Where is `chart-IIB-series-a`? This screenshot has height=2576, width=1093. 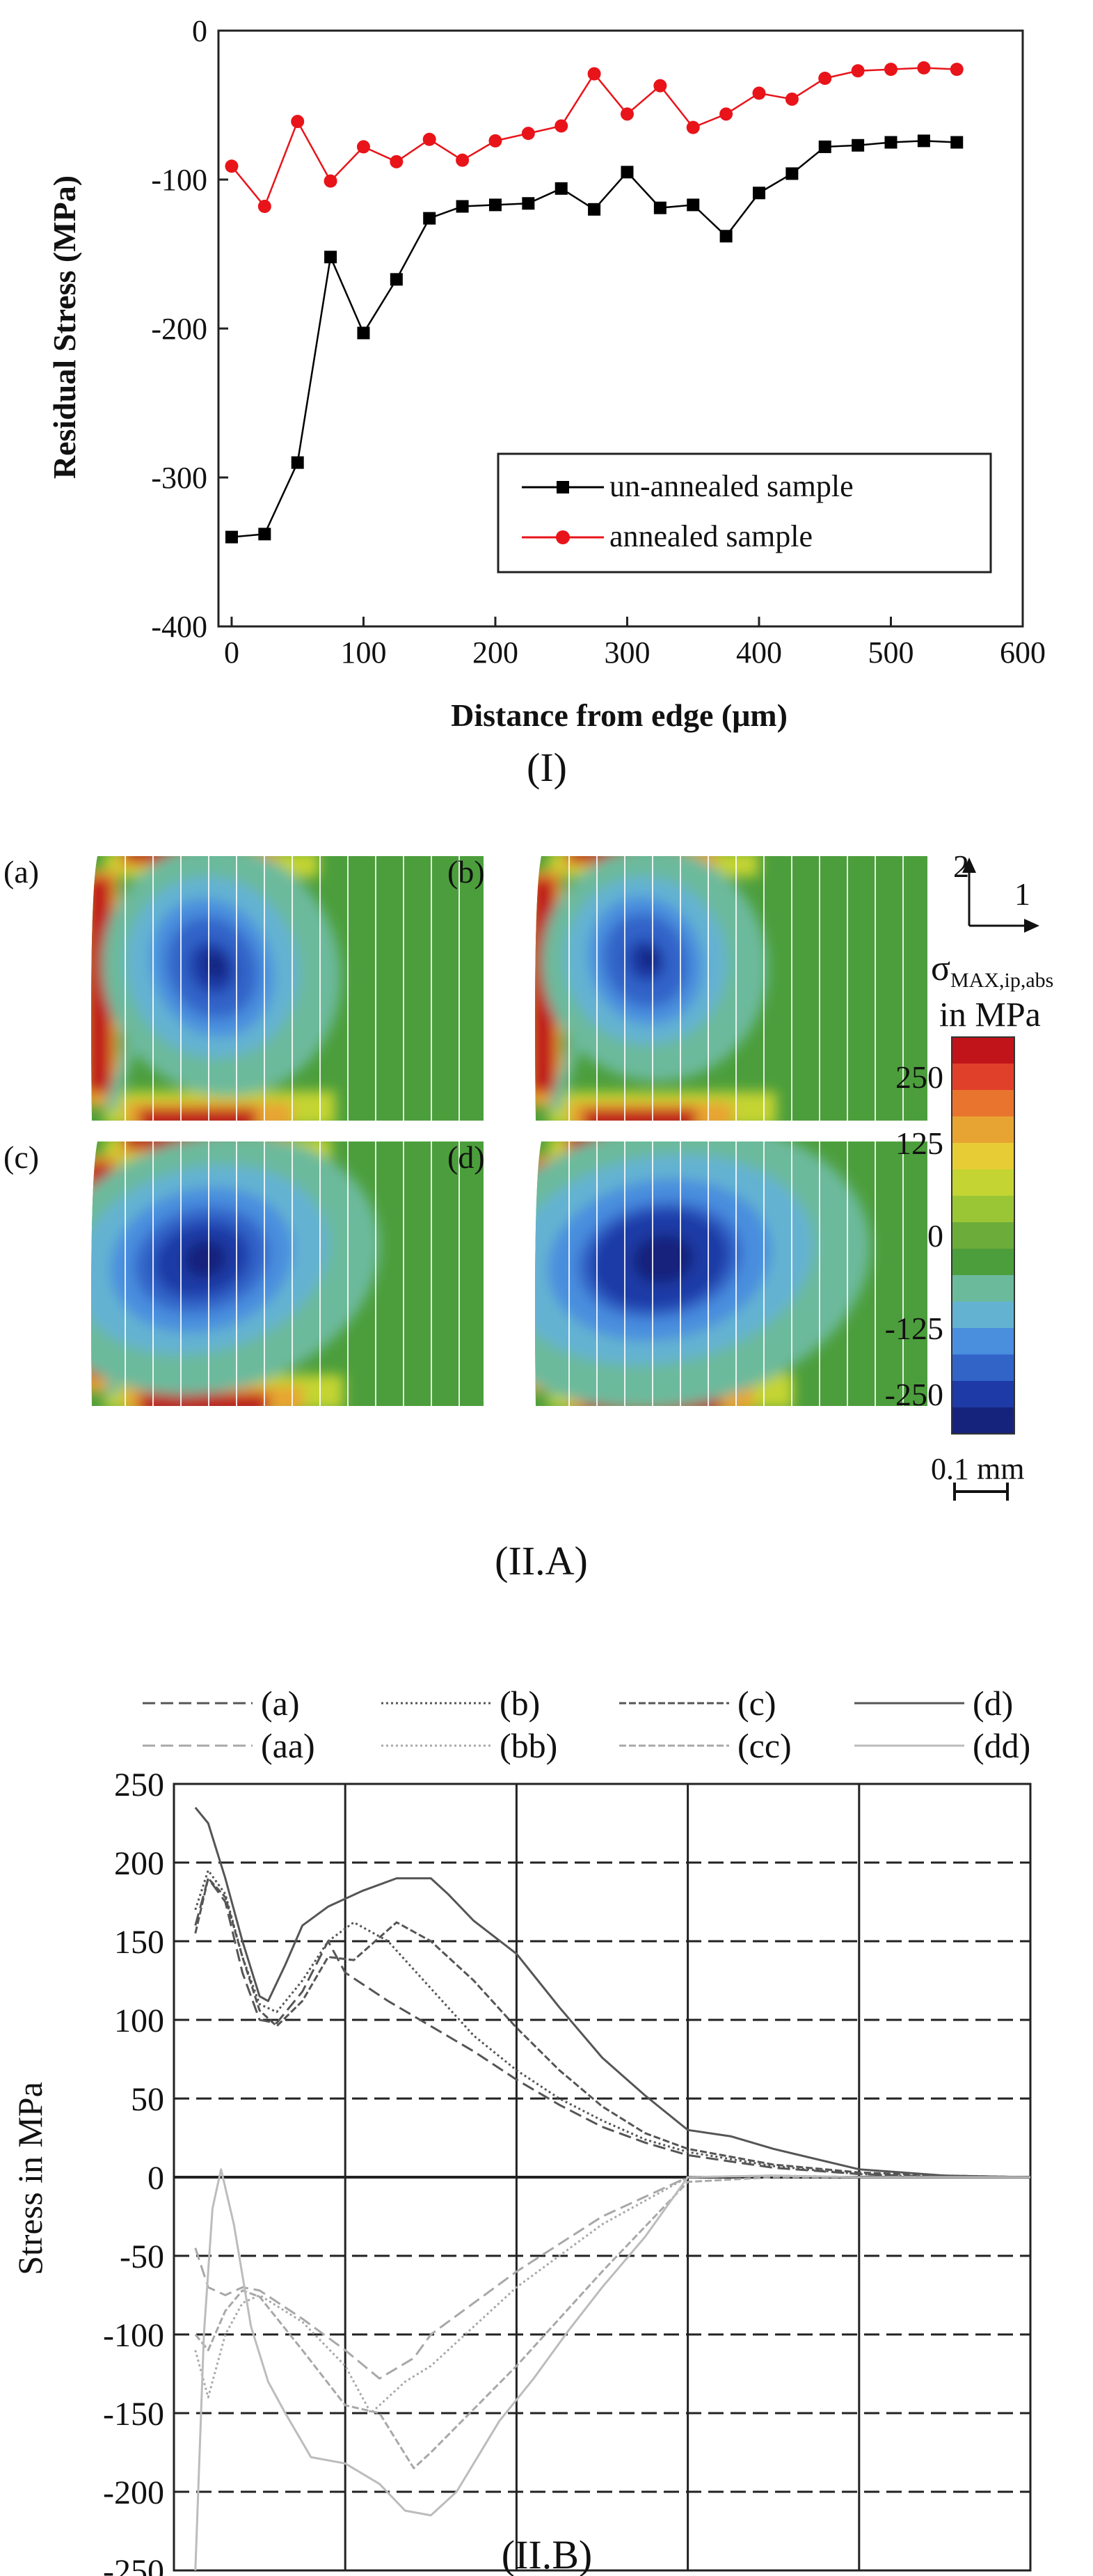
chart-IIB-series-a is located at coordinates (612, 2028).